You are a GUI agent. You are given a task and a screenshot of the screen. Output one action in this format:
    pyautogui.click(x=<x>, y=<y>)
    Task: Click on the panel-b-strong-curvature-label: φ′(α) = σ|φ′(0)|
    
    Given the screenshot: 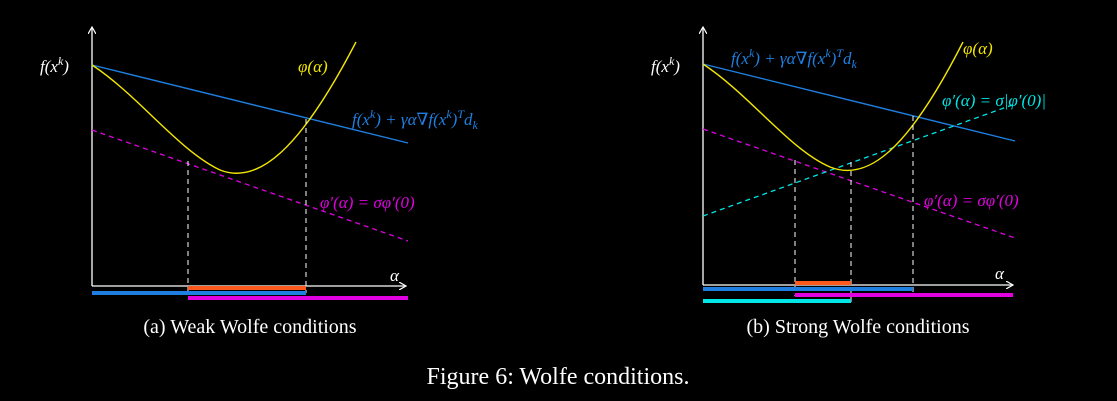 What is the action you would take?
    pyautogui.click(x=994, y=100)
    